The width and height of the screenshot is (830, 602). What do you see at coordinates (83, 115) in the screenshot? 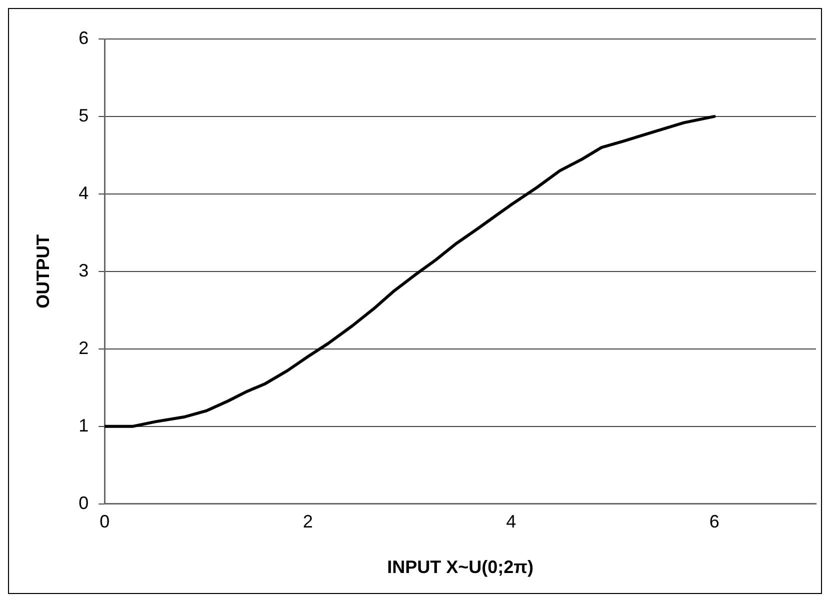
I see `y-tick-label: 5` at bounding box center [83, 115].